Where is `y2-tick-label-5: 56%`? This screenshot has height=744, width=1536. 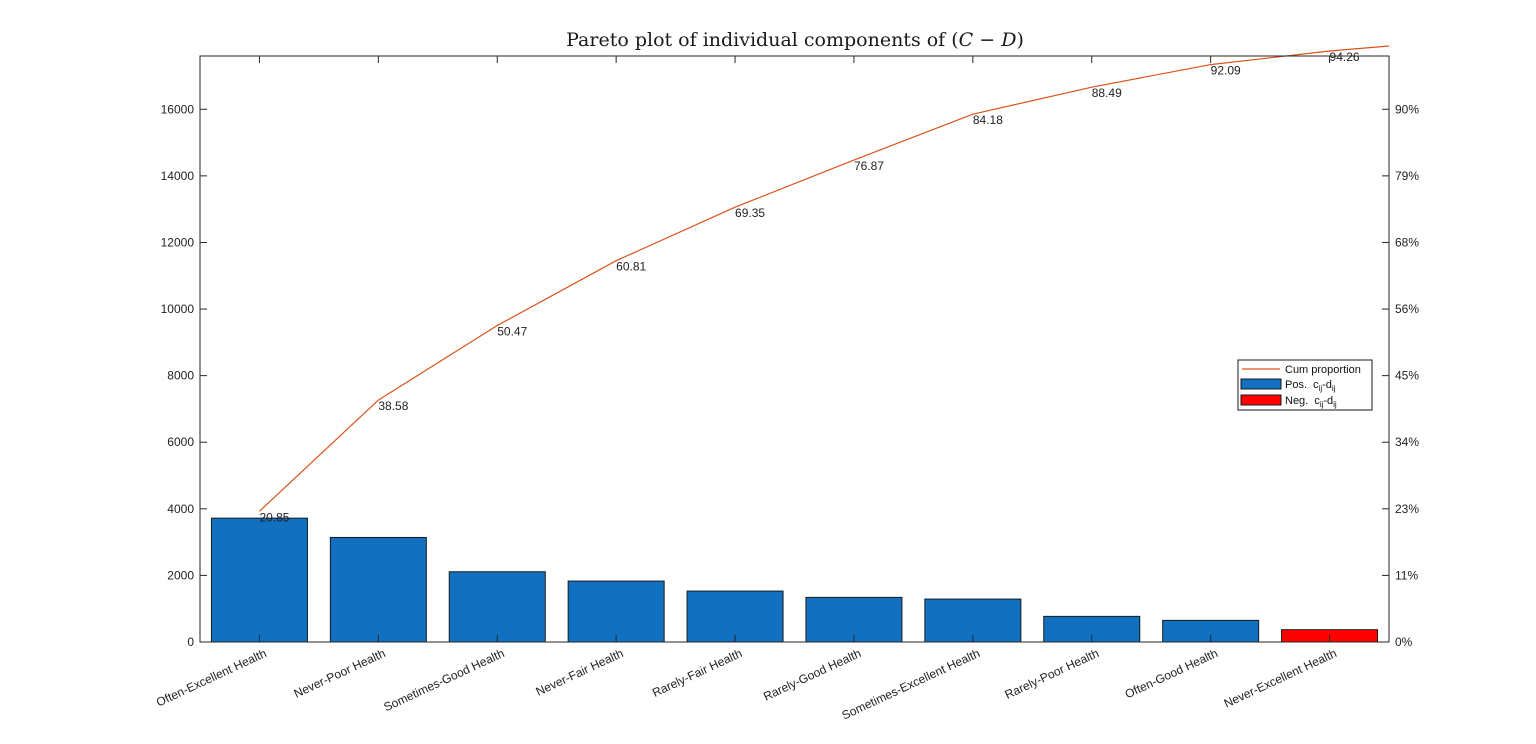 y2-tick-label-5: 56% is located at coordinates (1407, 309).